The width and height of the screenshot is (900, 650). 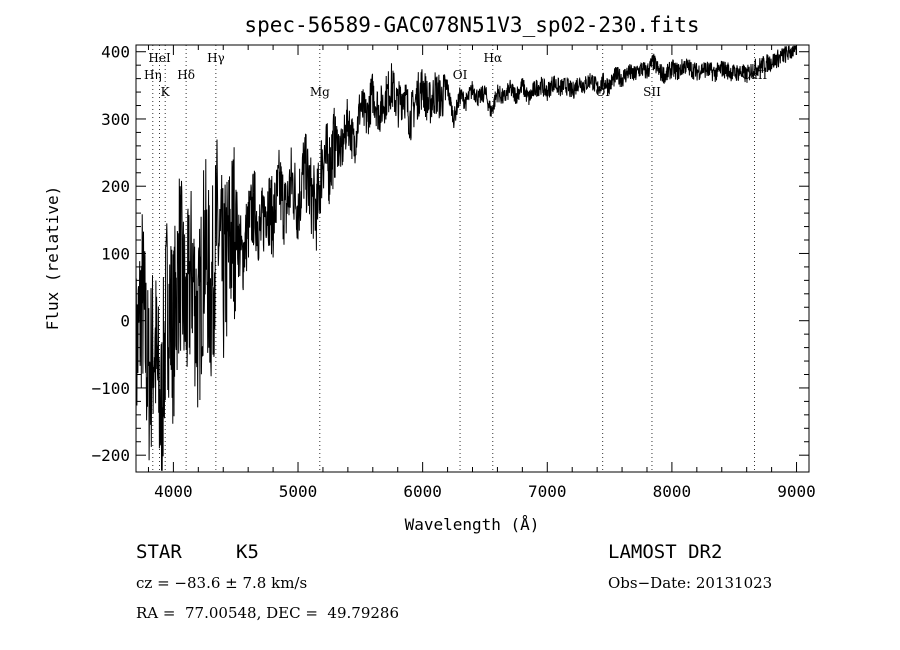 What do you see at coordinates (222, 583) in the screenshot?
I see `redshift-cz: cz = −83.6 ± 7.8 km/s` at bounding box center [222, 583].